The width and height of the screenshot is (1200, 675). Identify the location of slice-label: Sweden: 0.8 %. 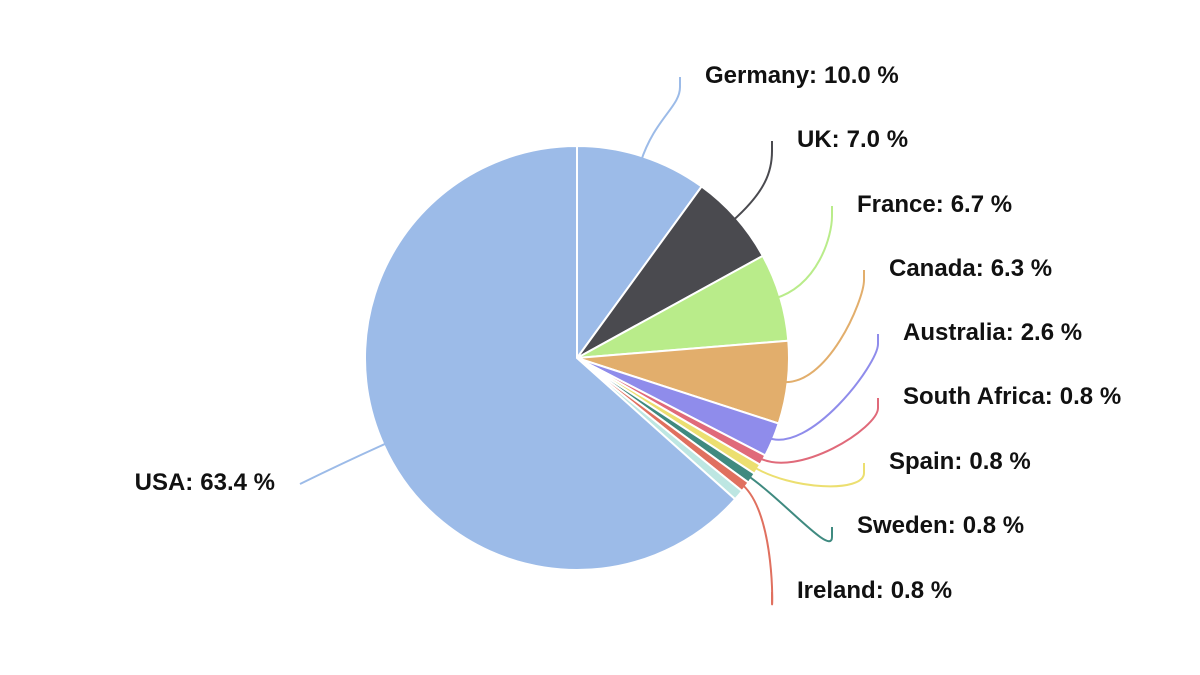
(940, 525).